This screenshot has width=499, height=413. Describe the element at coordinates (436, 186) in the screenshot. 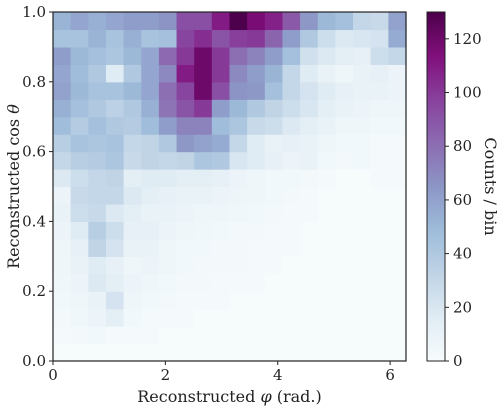

I see `colorbar` at that location.